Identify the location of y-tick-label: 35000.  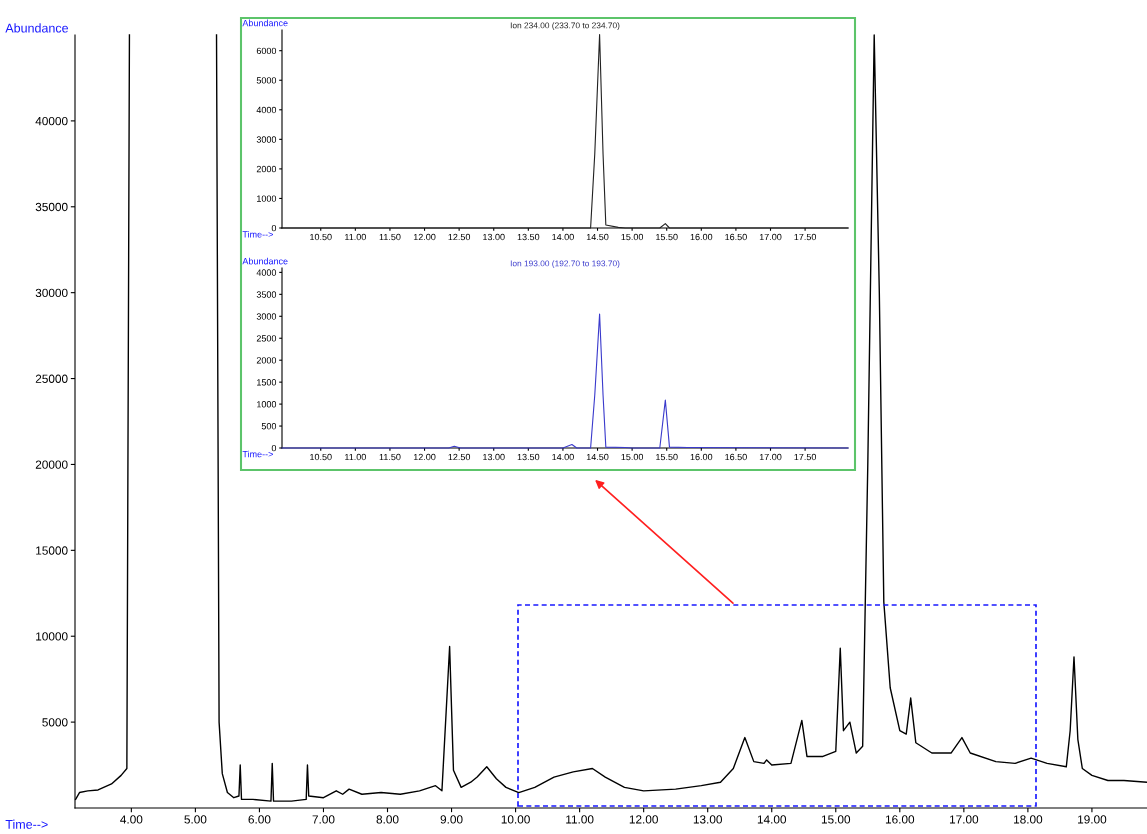
(51, 207).